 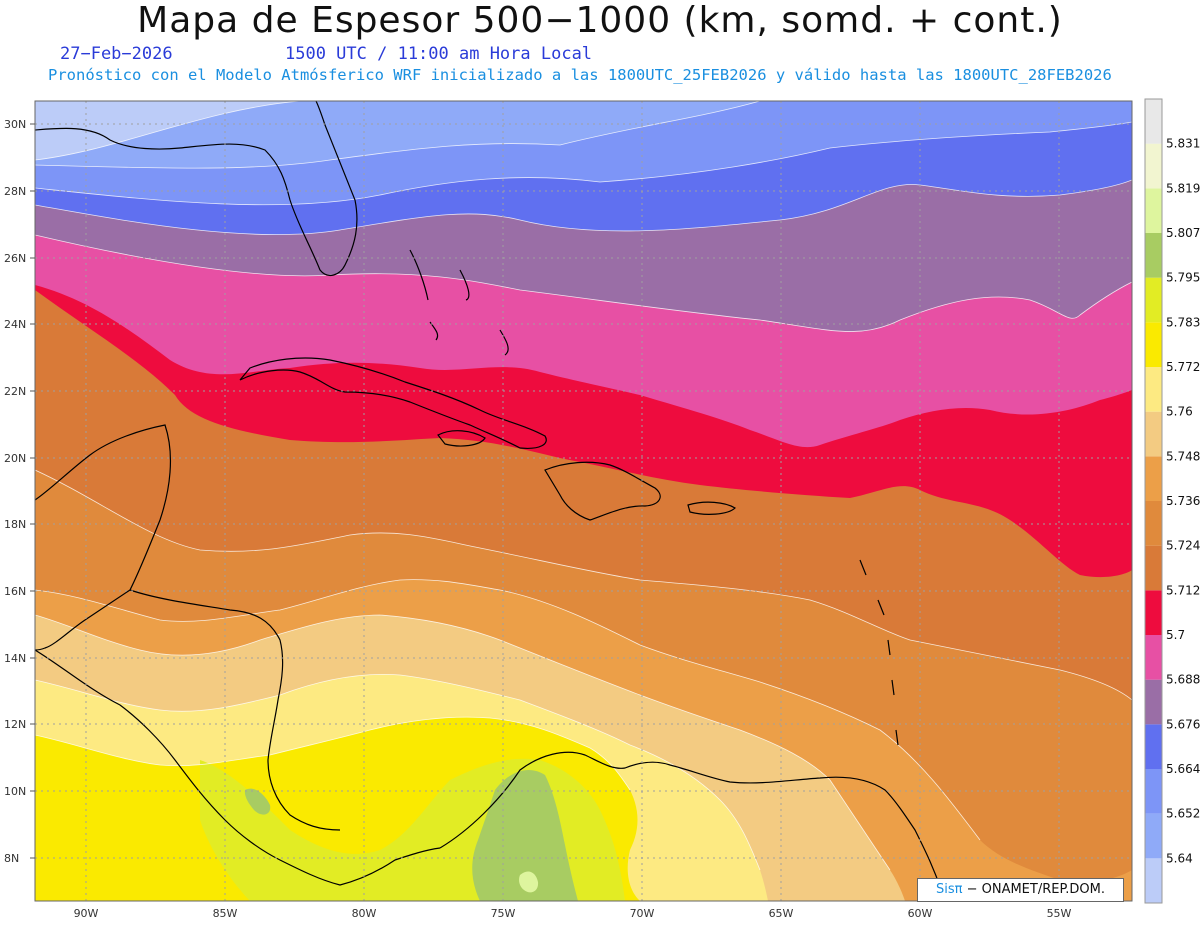 What do you see at coordinates (781, 913) in the screenshot?
I see `lon-label: 65W` at bounding box center [781, 913].